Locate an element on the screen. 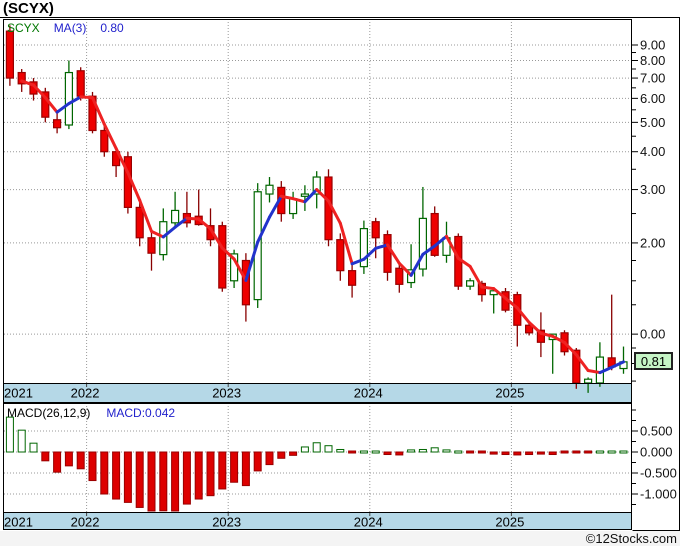 This screenshot has height=546, width=680. x-axis-band-main is located at coordinates (317, 392).